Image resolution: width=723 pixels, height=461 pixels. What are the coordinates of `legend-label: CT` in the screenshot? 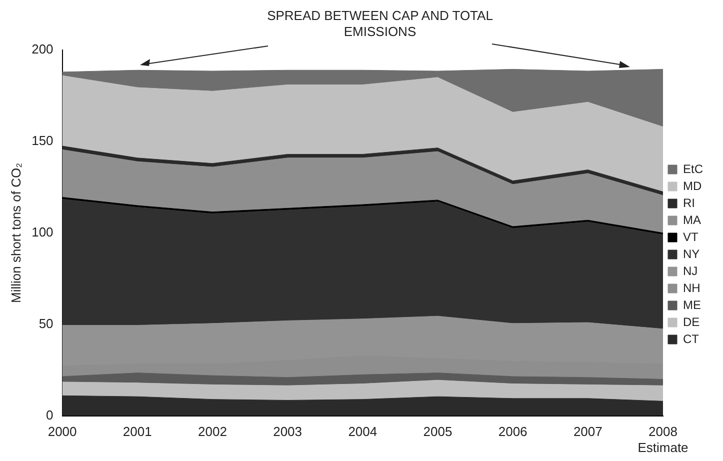 It's located at (691, 339).